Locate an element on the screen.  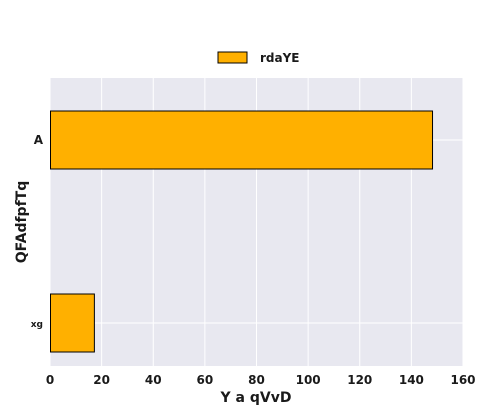
y-axis-label: QFAdfpfTq is located at coordinates (22, 222).